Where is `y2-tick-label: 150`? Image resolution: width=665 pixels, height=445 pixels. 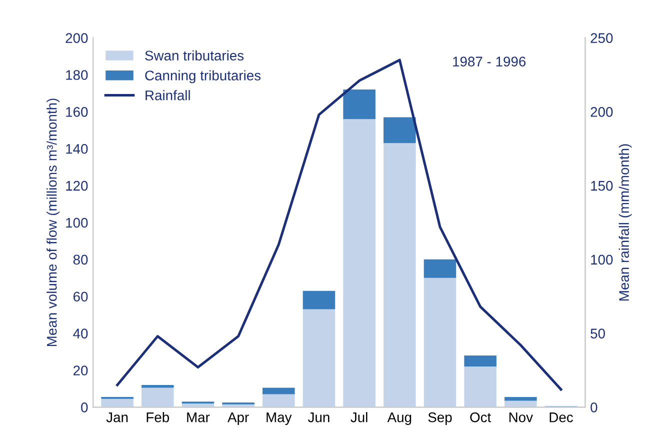 y2-tick-label: 150 is located at coordinates (602, 185).